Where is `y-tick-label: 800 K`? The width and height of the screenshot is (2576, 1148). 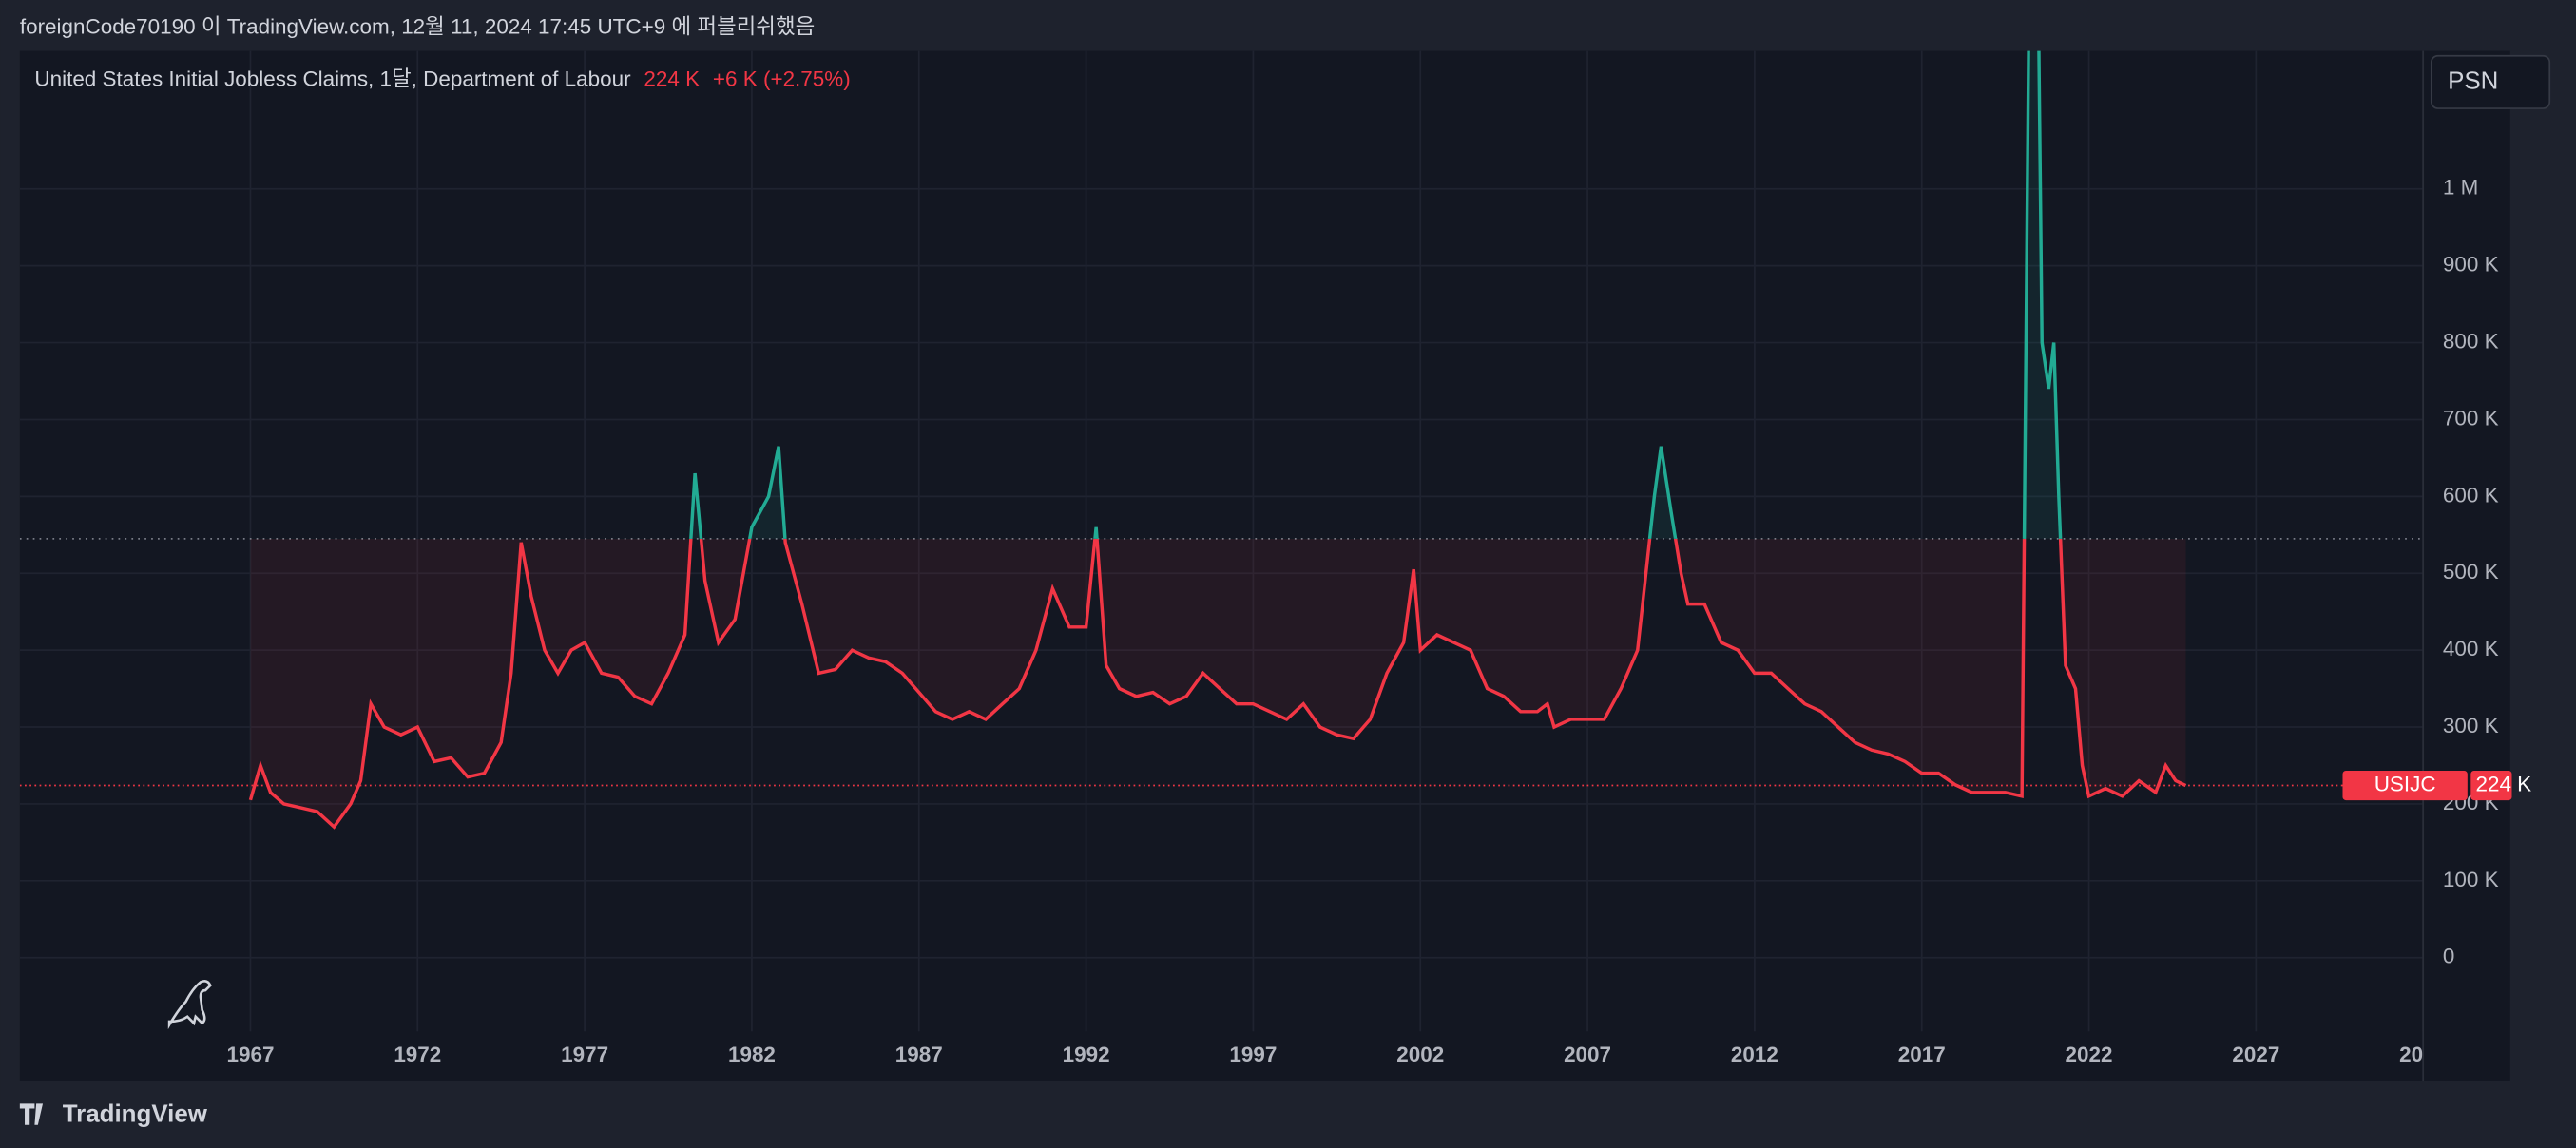 y-tick-label: 800 K is located at coordinates (2471, 342).